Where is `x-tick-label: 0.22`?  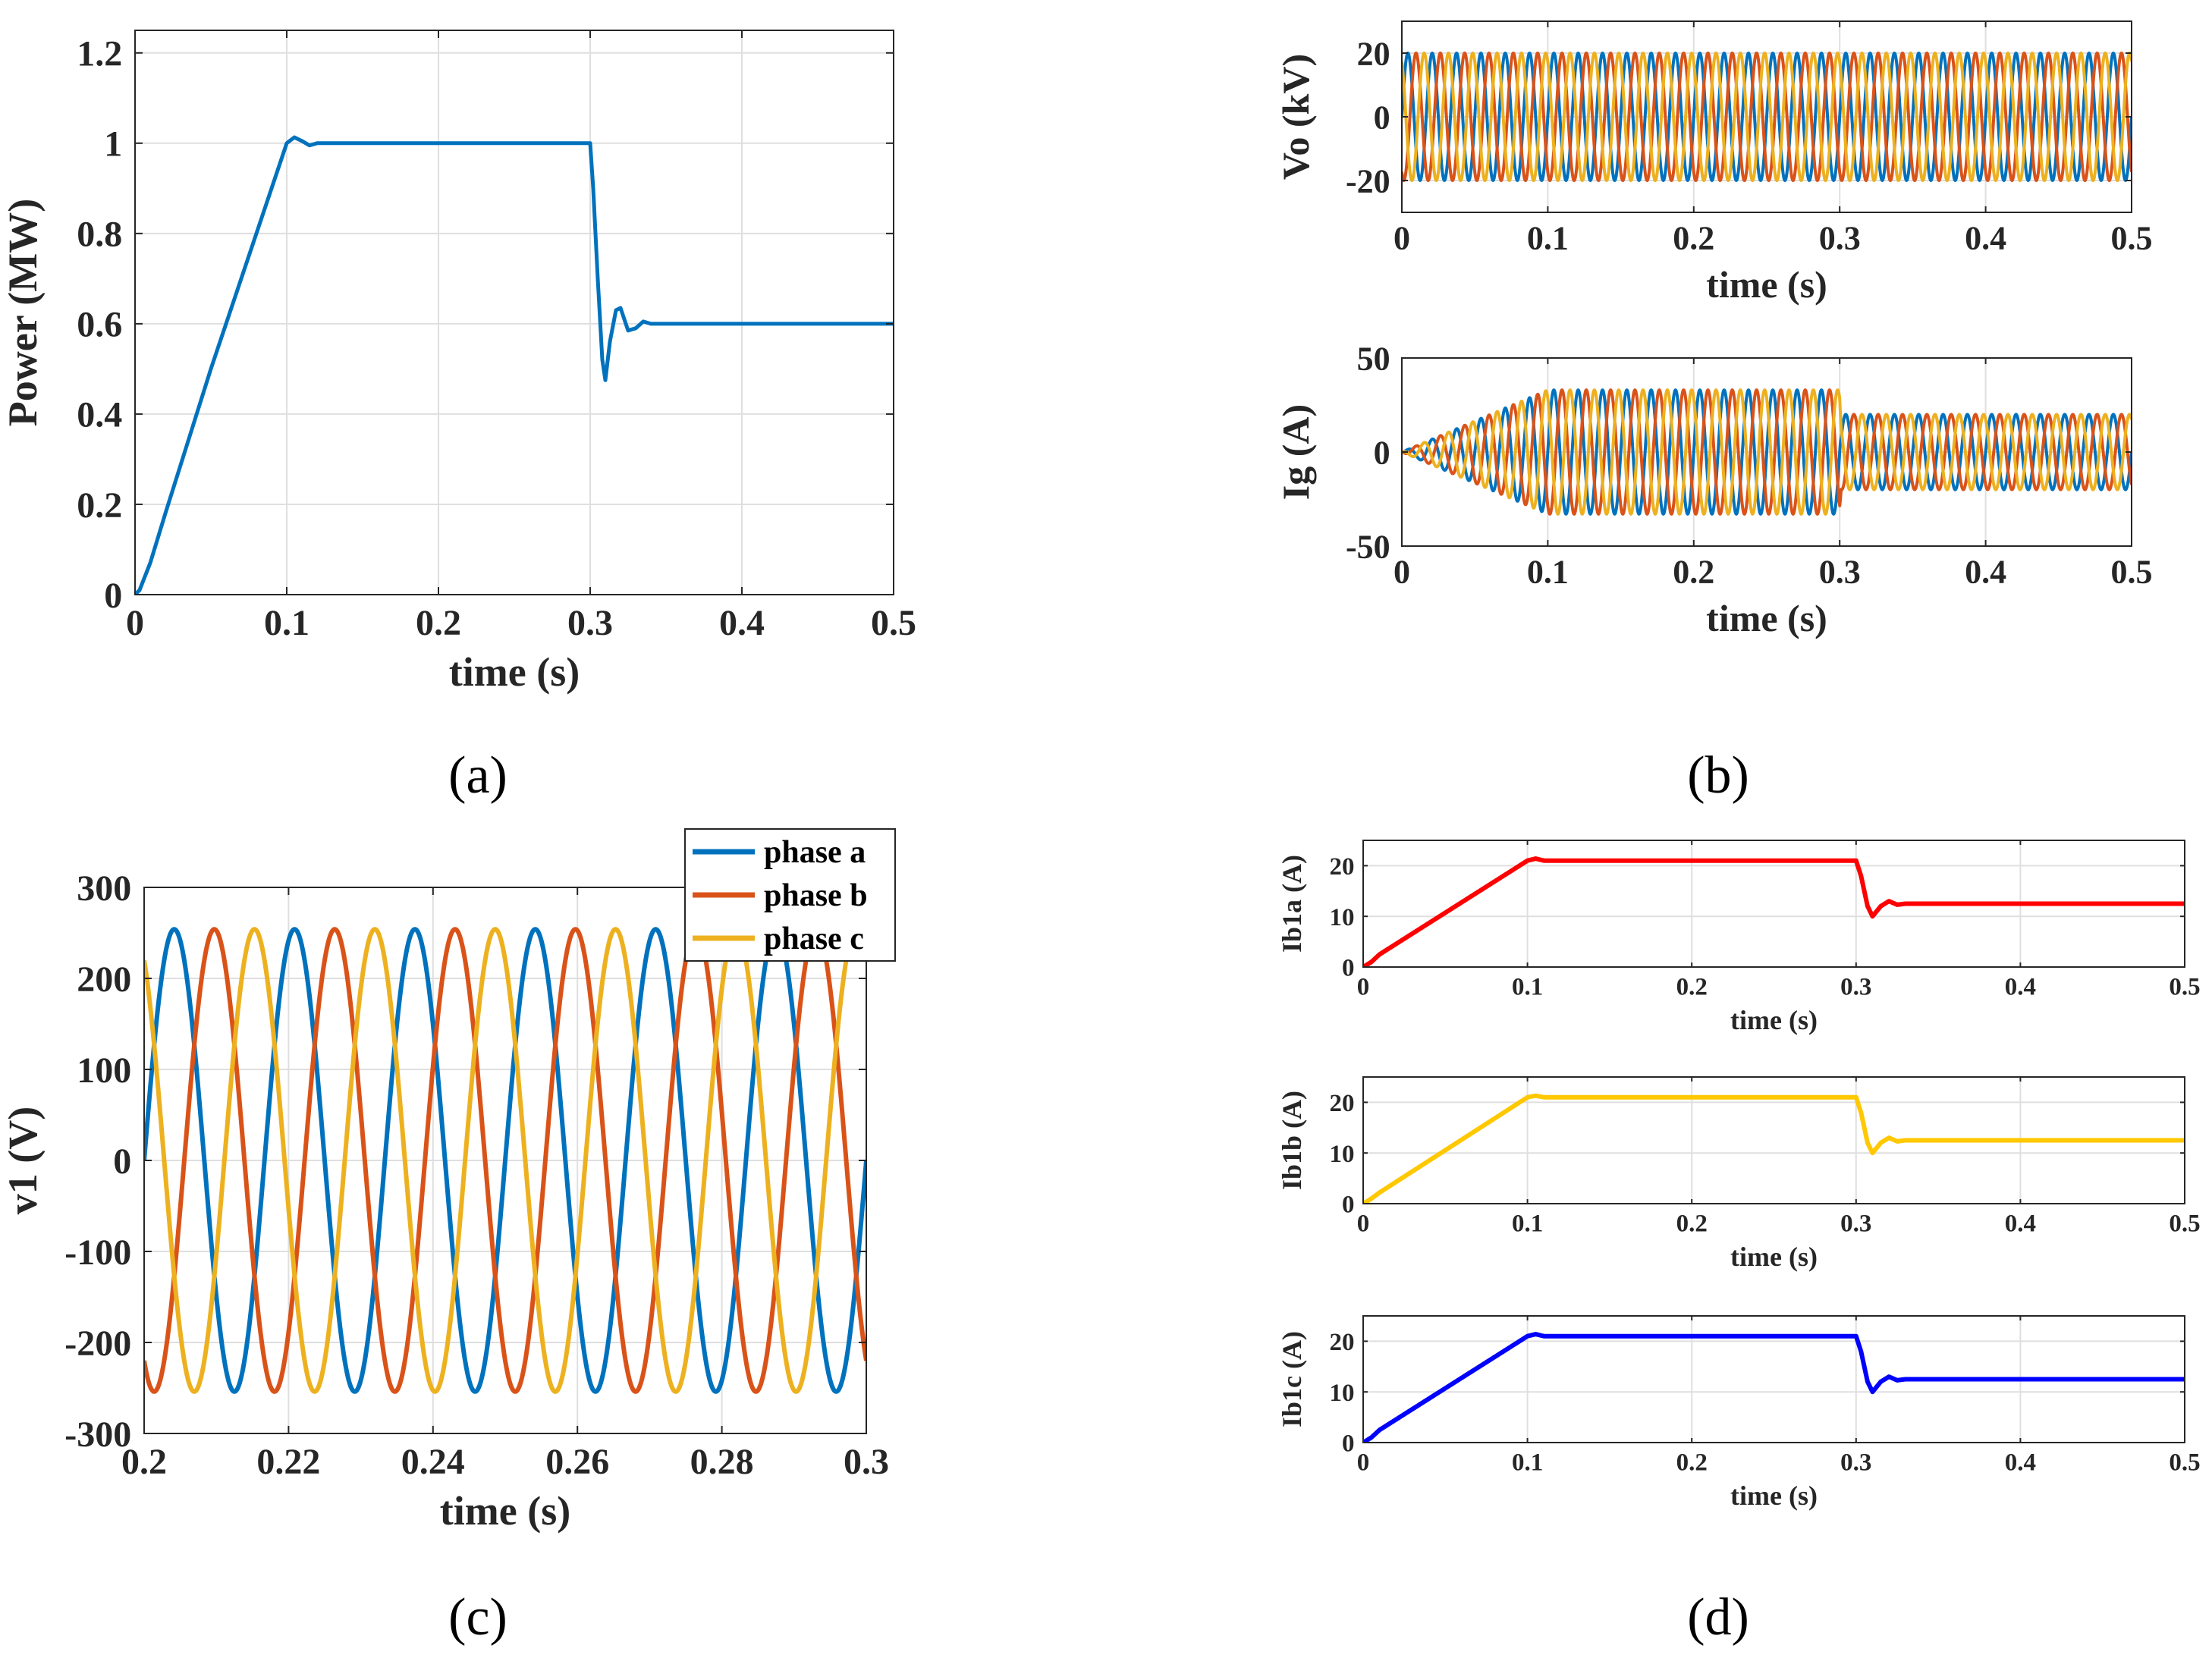
x-tick-label: 0.22 is located at coordinates (288, 1462).